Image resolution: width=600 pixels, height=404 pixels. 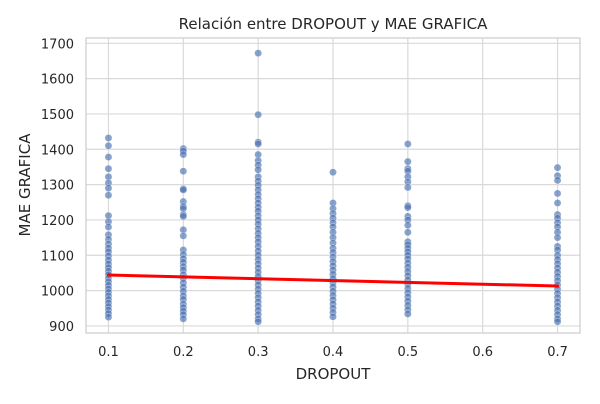 I want to click on x-tick-label: 0.2, so click(x=183, y=352).